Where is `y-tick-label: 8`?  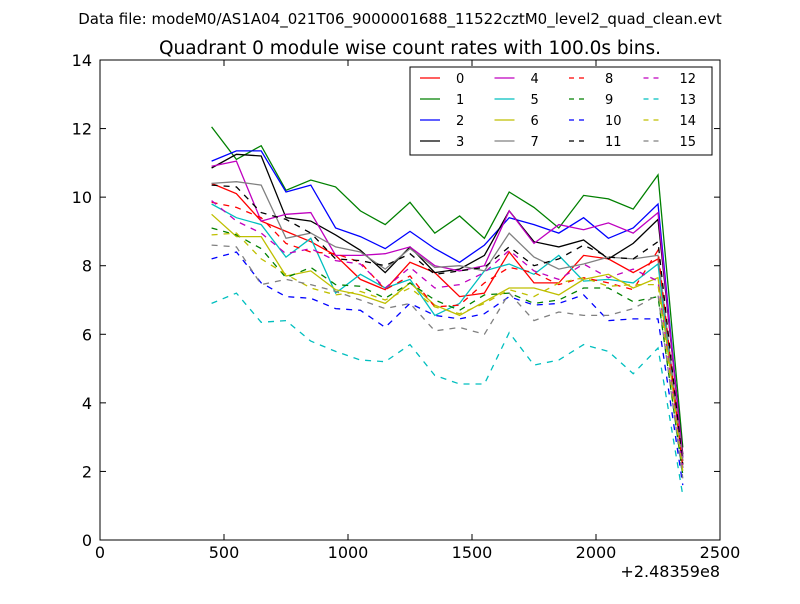
y-tick-label: 8 is located at coordinates (87, 266).